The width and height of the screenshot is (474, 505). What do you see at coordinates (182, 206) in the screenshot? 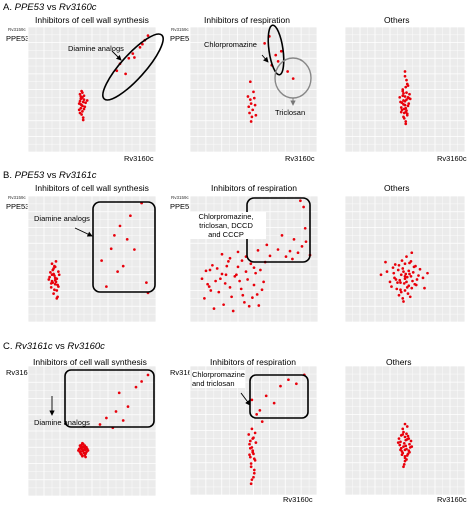
I see `b2-y-label: PPE53` at bounding box center [182, 206].